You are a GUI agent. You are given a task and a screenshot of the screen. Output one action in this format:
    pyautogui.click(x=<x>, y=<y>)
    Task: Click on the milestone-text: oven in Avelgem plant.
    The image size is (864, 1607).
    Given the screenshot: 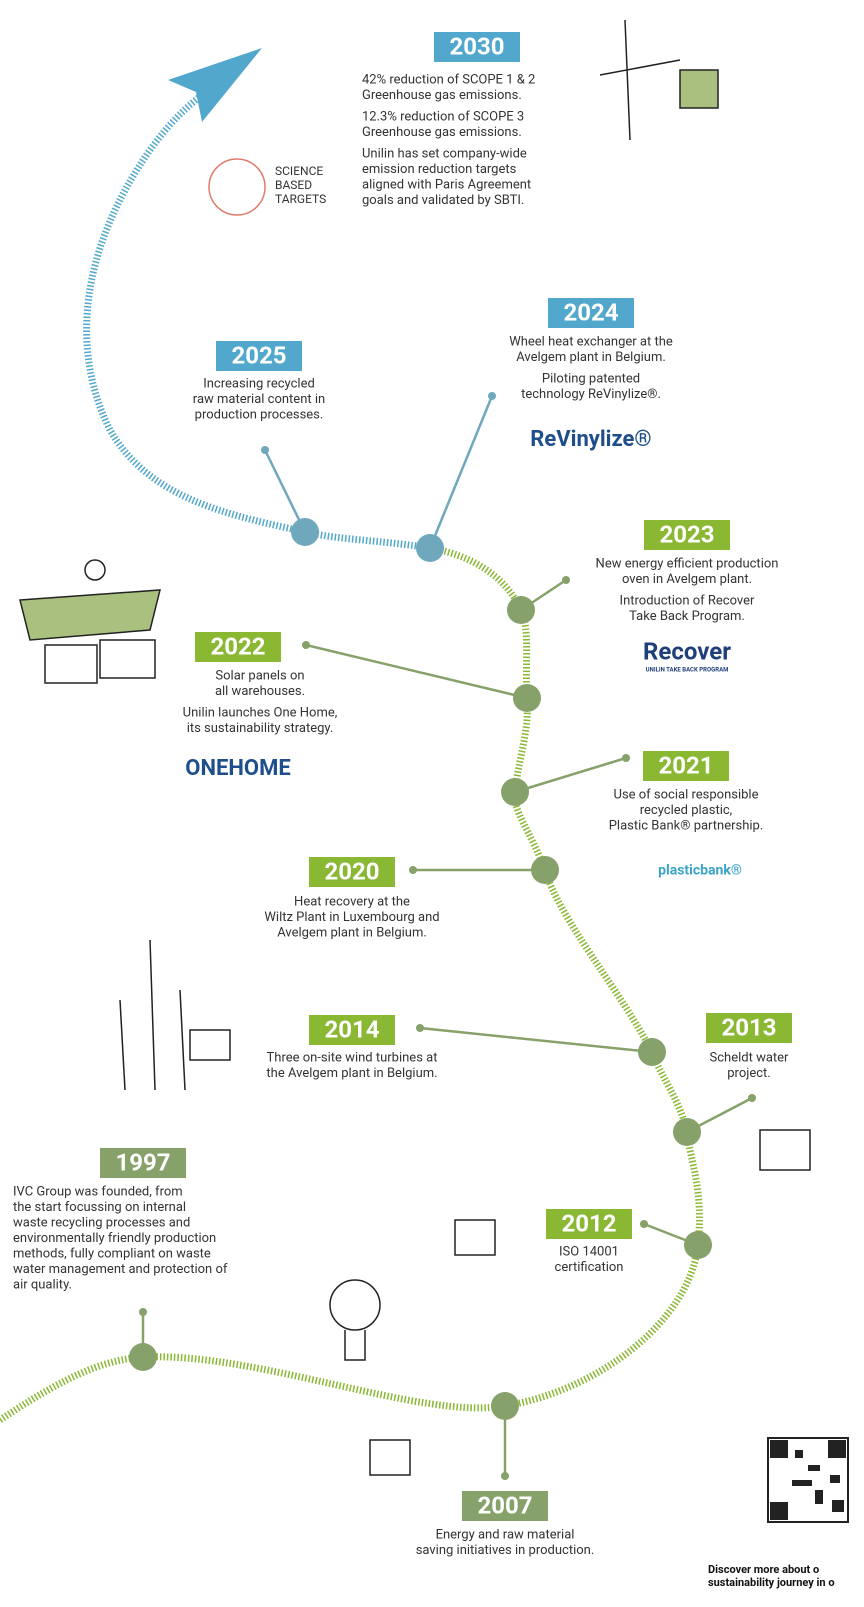 What is the action you would take?
    pyautogui.click(x=687, y=579)
    